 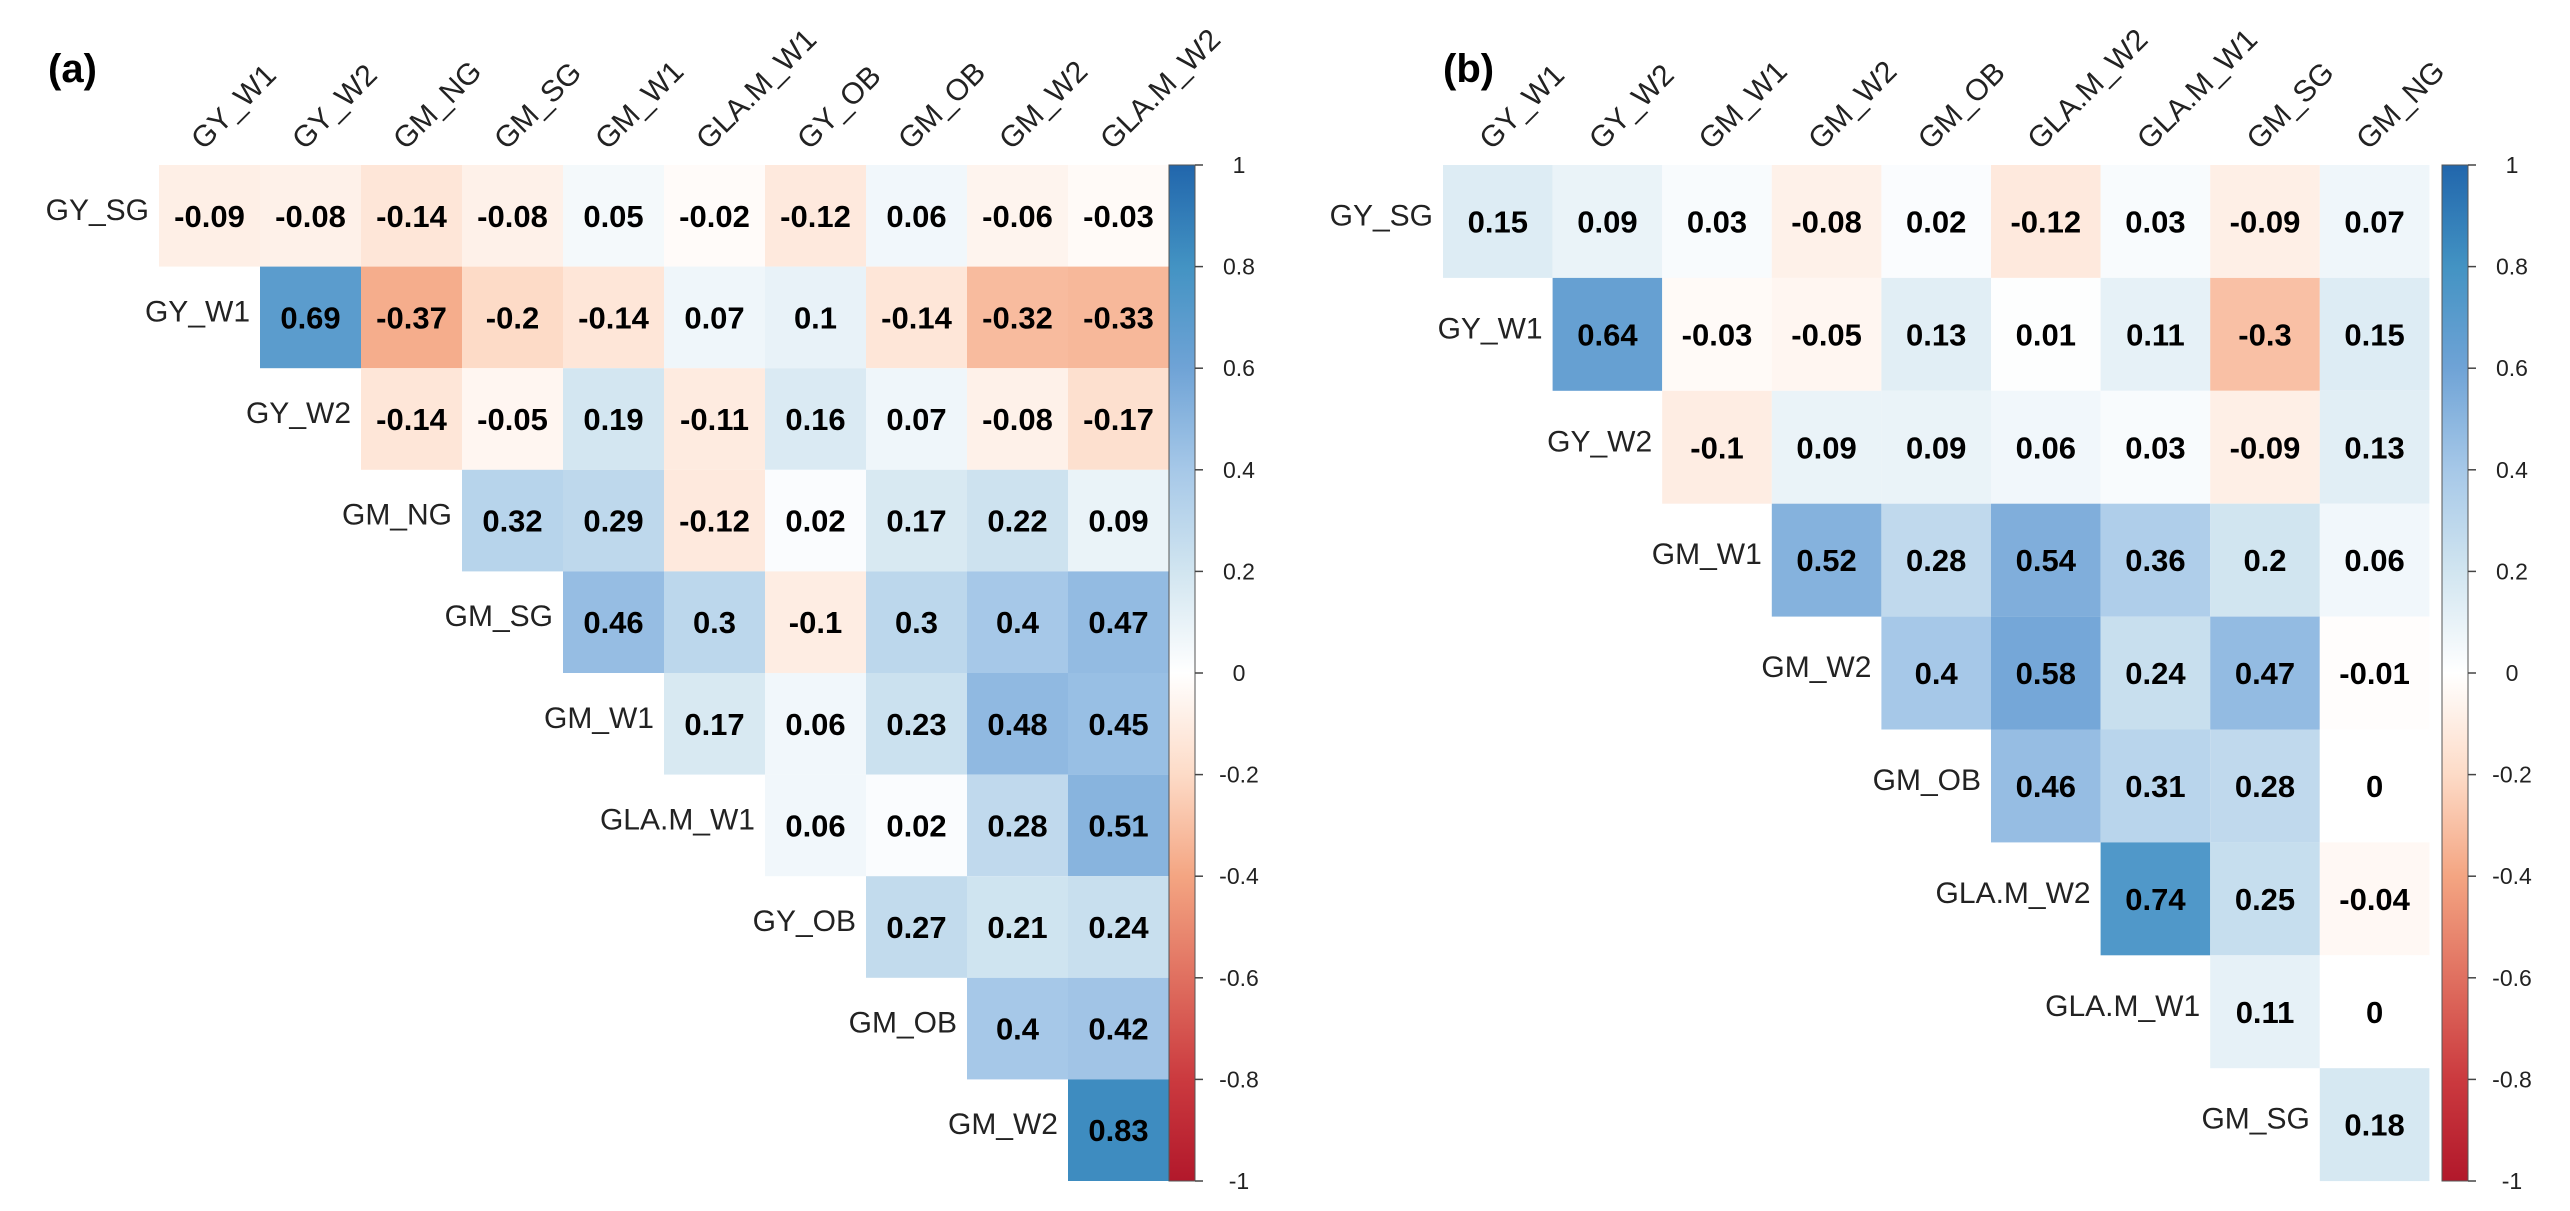 What do you see at coordinates (2512, 978) in the screenshot?
I see `colorbar-tick-label: -0.6` at bounding box center [2512, 978].